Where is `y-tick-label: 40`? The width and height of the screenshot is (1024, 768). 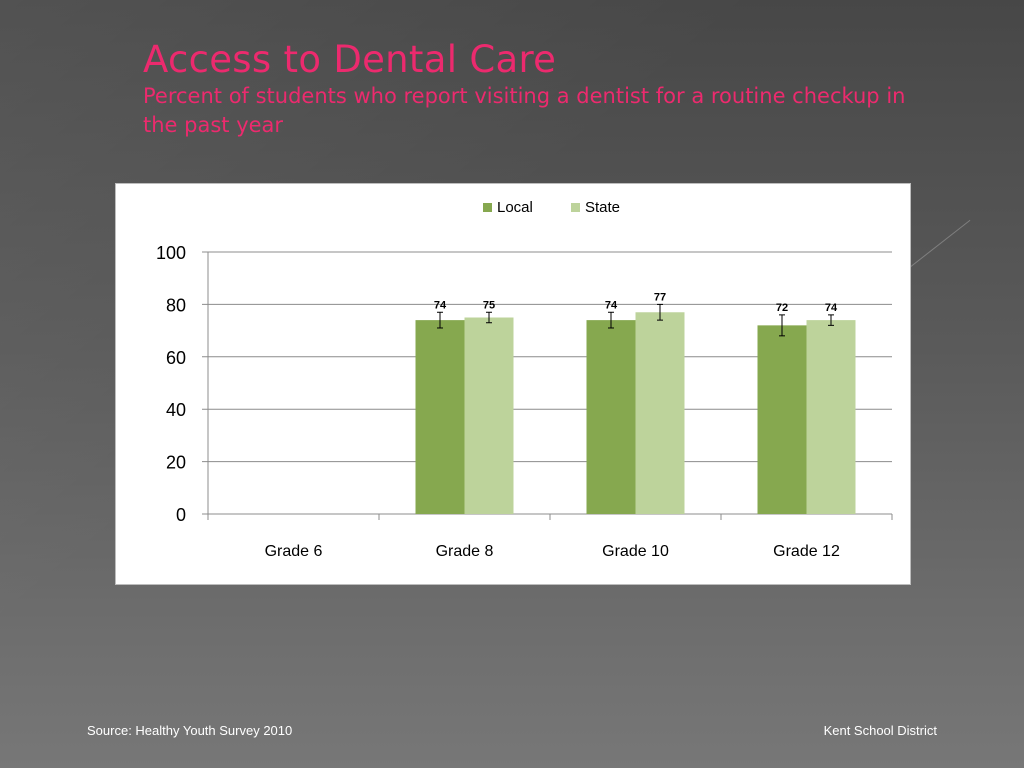
y-tick-label: 40 is located at coordinates (176, 410).